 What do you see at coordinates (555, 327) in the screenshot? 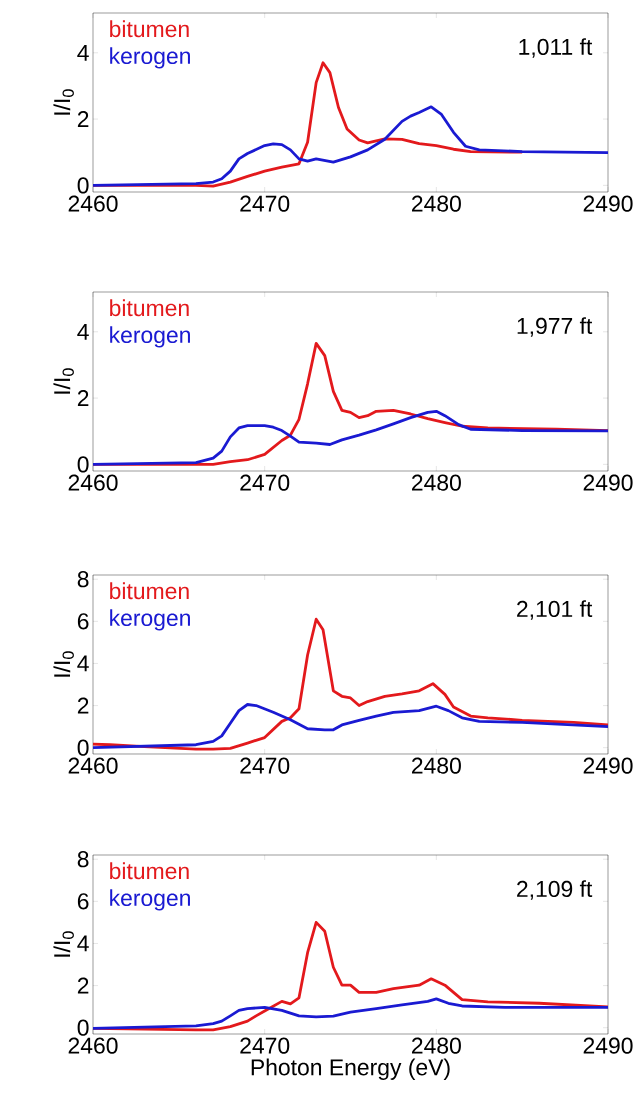
I see `annotation: 1,977 ft` at bounding box center [555, 327].